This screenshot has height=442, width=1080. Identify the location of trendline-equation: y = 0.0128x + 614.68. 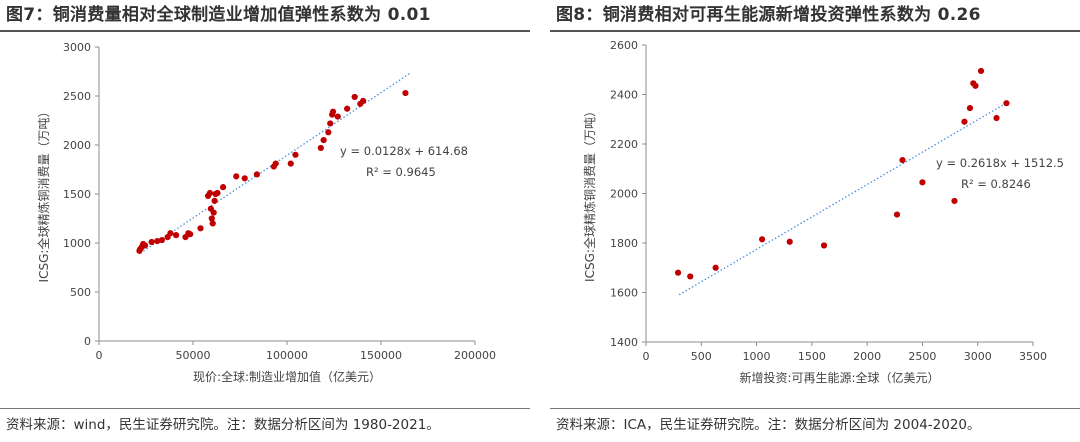
(404, 151).